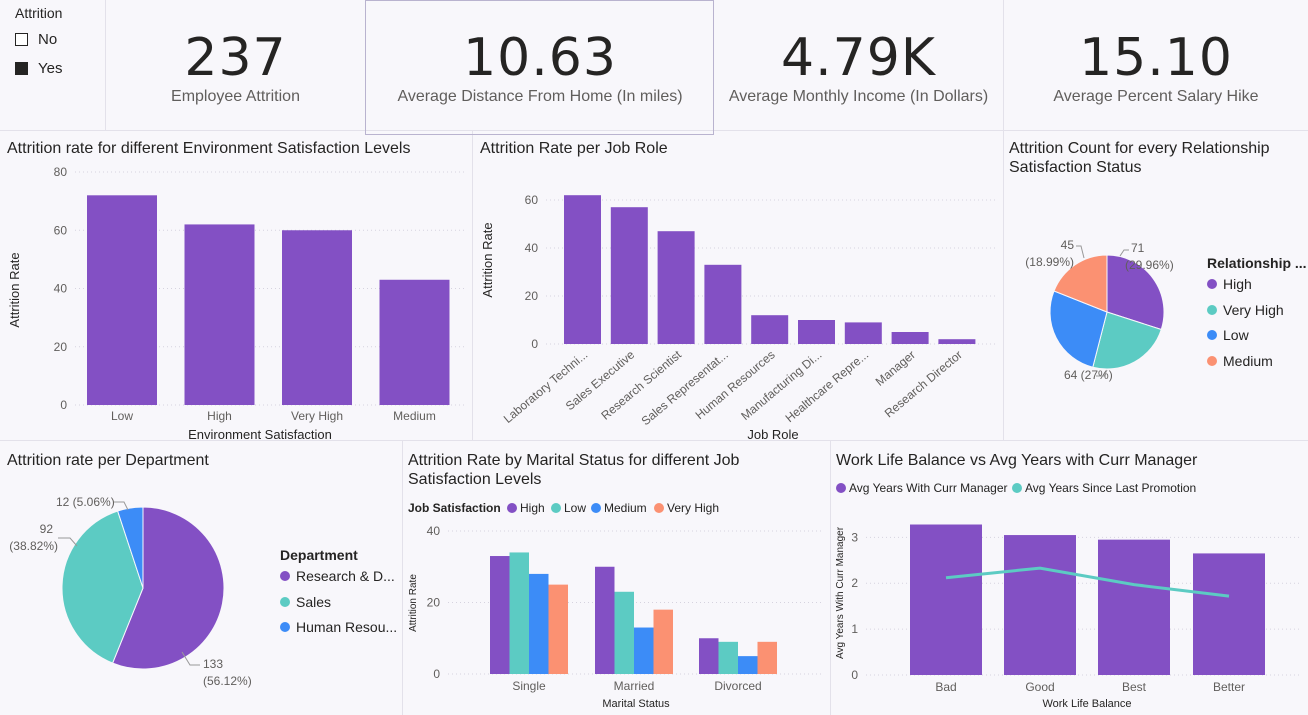  I want to click on dept-legend-item: Sales, so click(305, 602).